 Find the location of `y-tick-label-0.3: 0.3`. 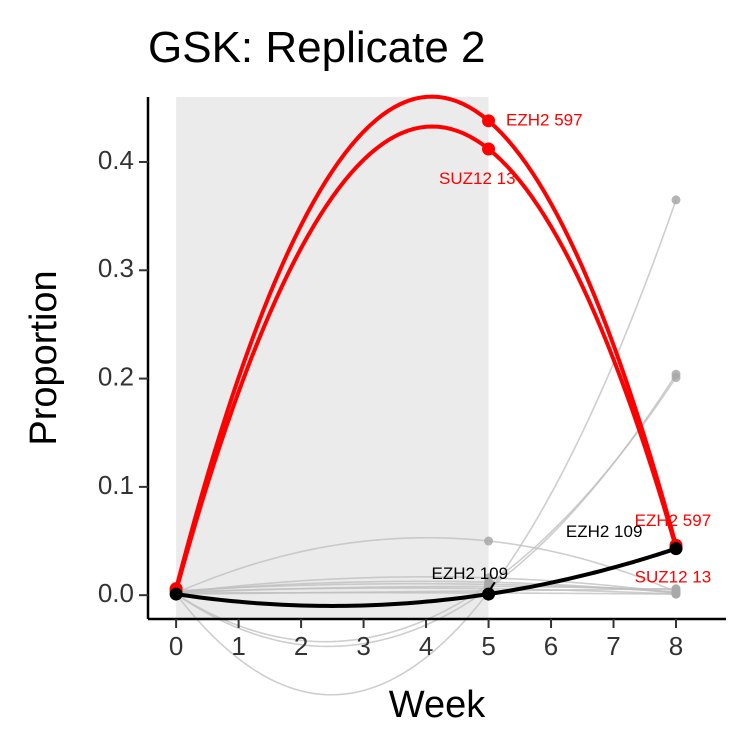

y-tick-label-0.3: 0.3 is located at coordinates (116, 268).